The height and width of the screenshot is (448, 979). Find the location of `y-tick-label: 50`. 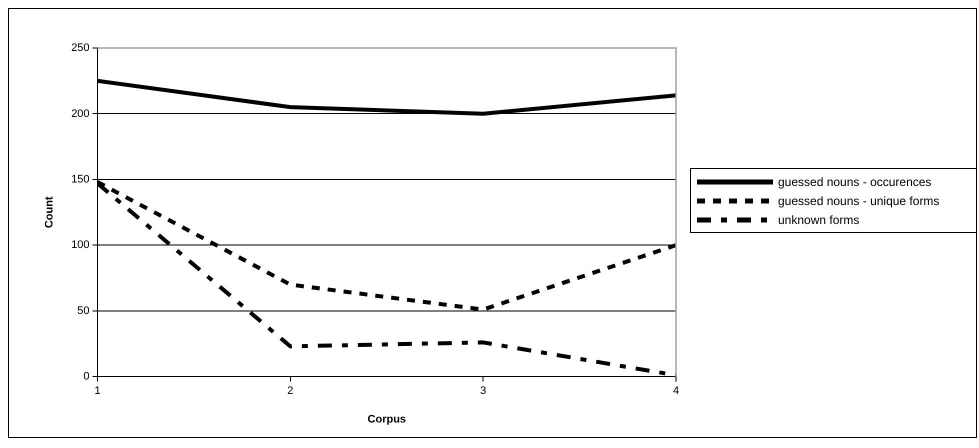

y-tick-label: 50 is located at coordinates (83, 310).